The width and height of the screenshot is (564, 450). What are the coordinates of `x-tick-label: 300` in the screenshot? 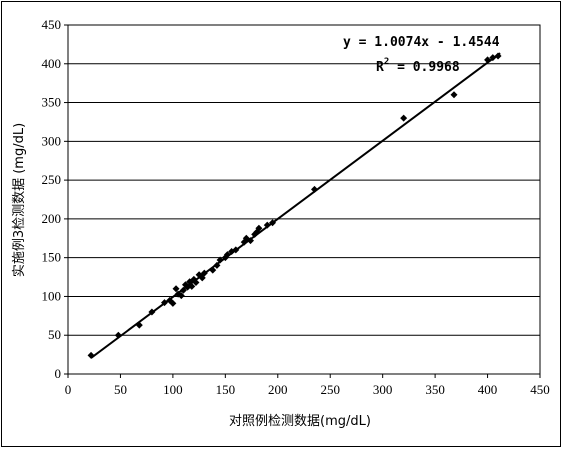 It's located at (383, 389).